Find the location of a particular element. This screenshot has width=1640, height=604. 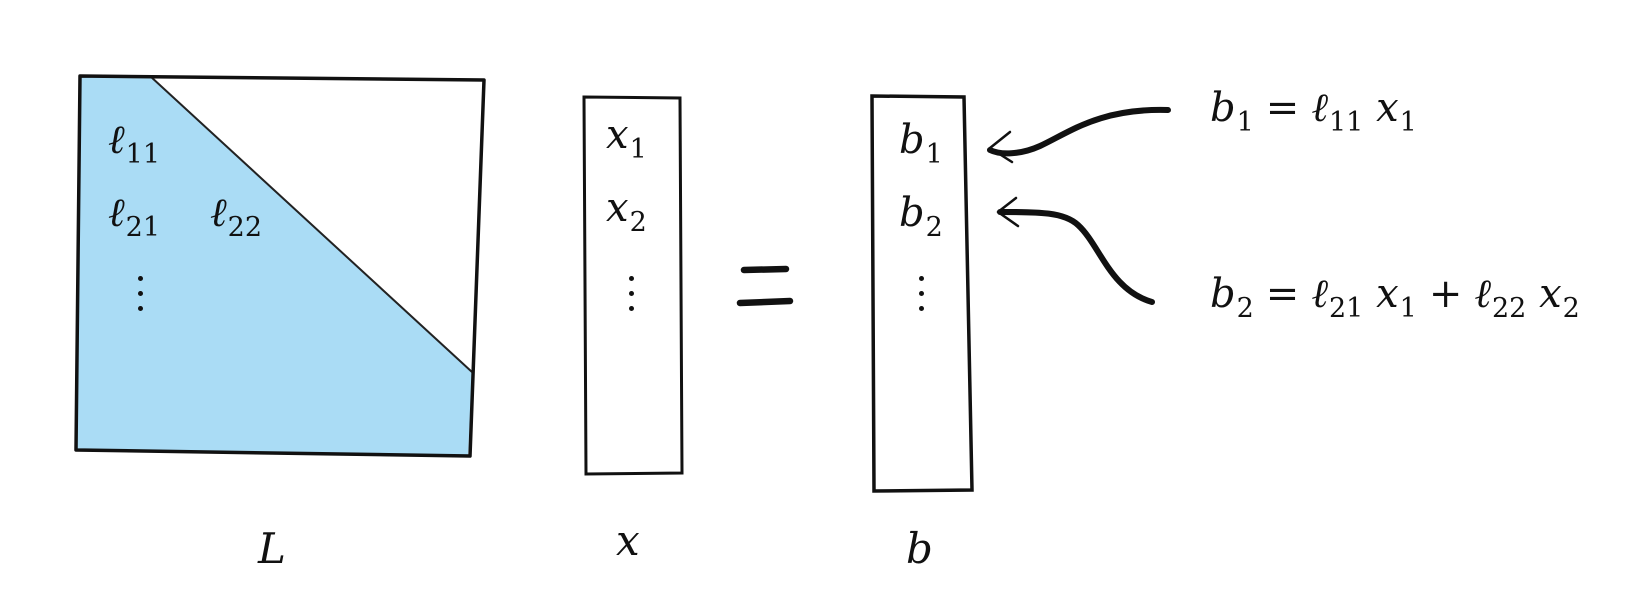

equals-sign-bottom-stroke is located at coordinates (765, 302).